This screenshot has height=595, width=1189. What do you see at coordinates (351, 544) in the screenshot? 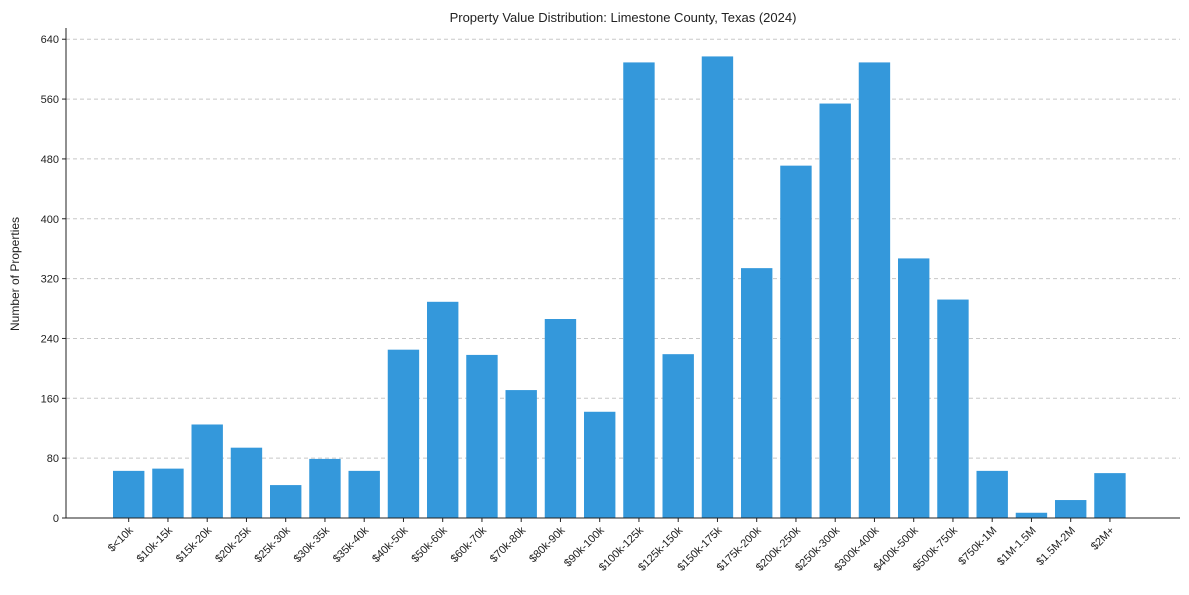
I see `x-tick-label: $35k-40k` at bounding box center [351, 544].